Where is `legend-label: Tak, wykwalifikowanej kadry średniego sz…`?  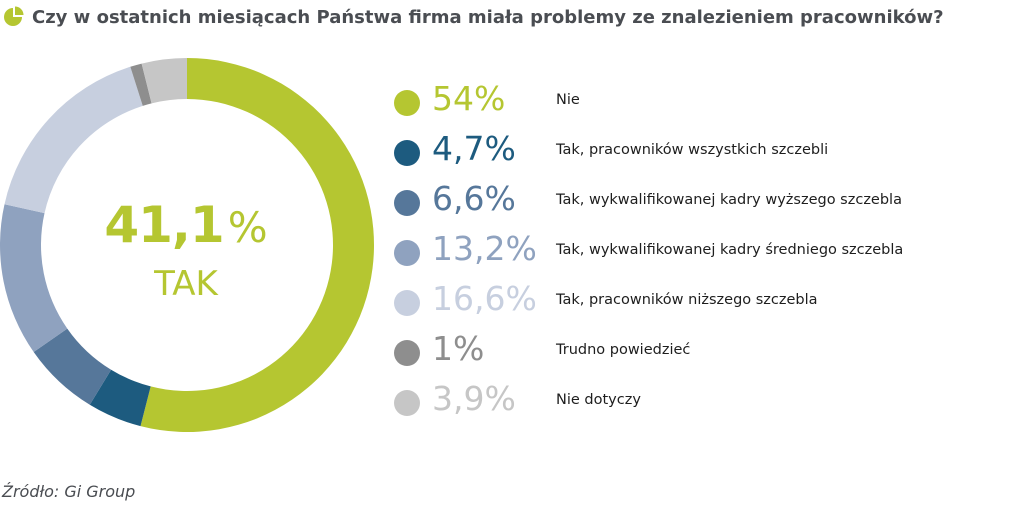
legend-label: Tak, wykwalifikowanej kadry średniego sz… is located at coordinates (730, 250).